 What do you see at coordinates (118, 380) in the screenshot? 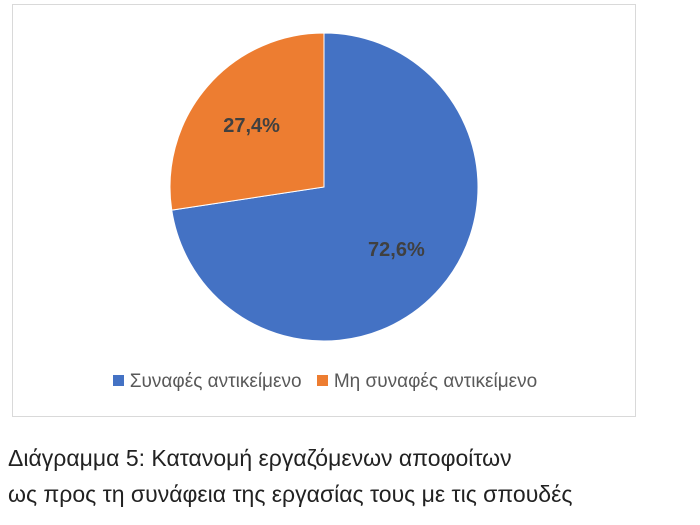
I see `legend-swatch-related` at bounding box center [118, 380].